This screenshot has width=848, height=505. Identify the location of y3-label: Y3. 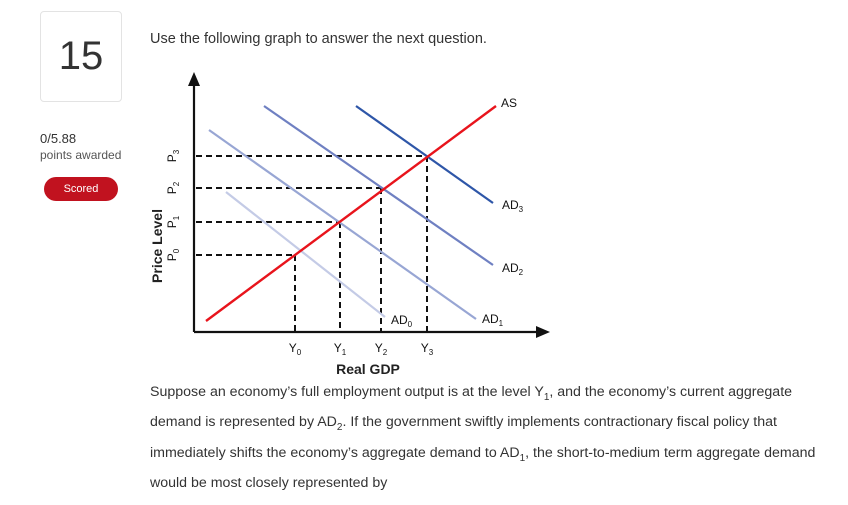
(427, 349).